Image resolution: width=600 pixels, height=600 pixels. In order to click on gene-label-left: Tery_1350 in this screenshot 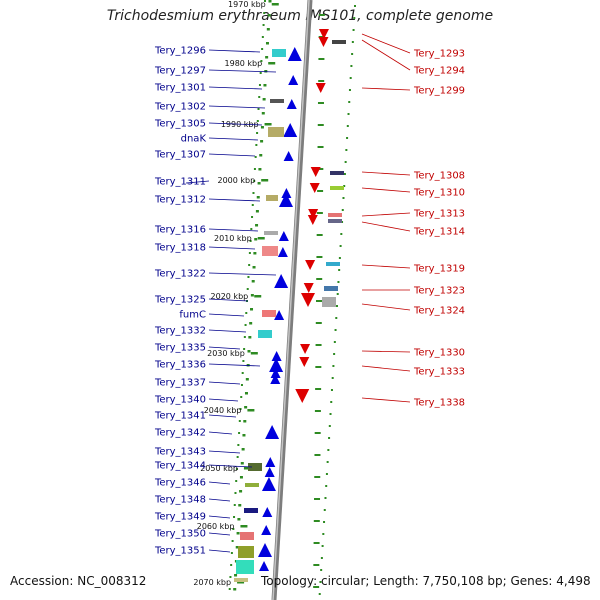, I will do `click(180, 534)`.